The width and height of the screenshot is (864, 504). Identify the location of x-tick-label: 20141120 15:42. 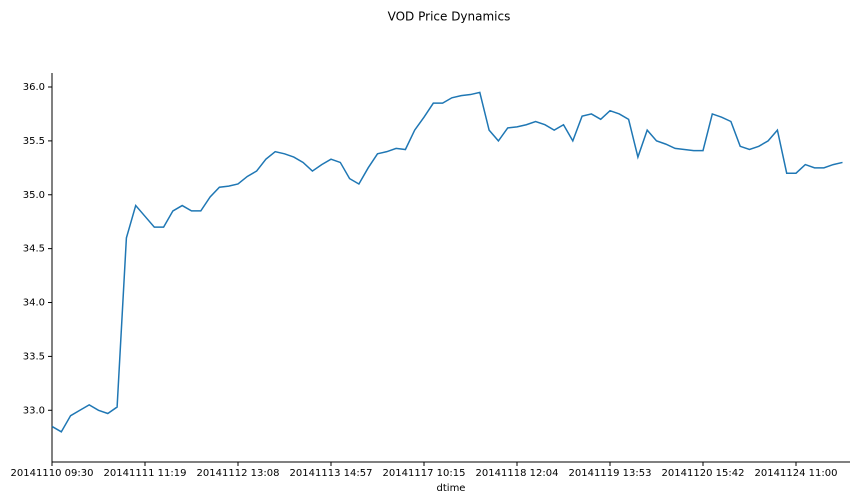
(703, 473).